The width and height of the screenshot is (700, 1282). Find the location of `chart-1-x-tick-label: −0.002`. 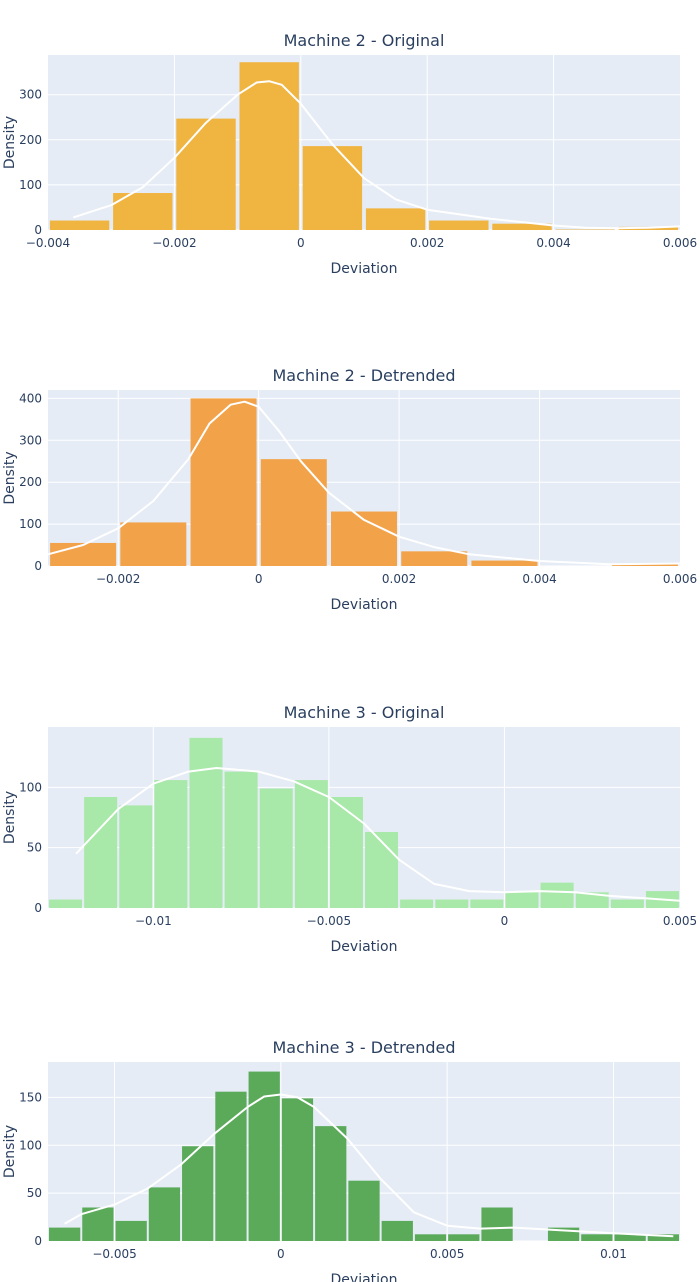

chart-1-x-tick-label: −0.002 is located at coordinates (174, 243).